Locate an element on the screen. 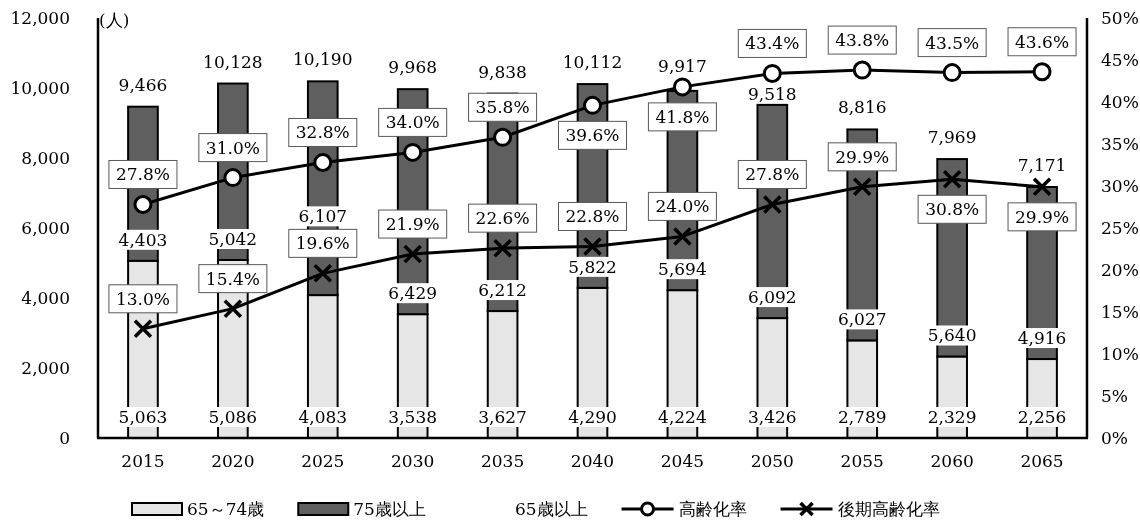  y-tick-label: 4,000 is located at coordinates (45, 298).